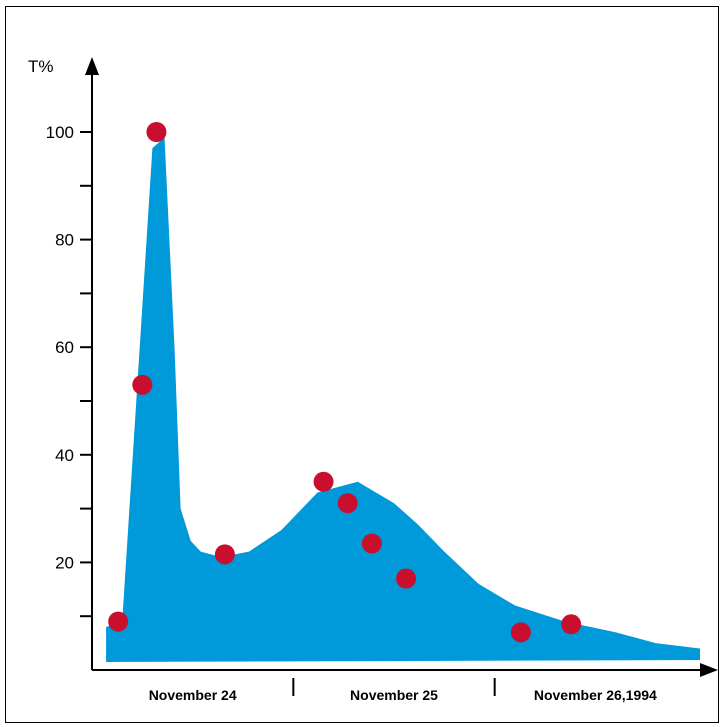 This screenshot has height=727, width=725. I want to click on y-tick-label: 60, so click(64, 347).